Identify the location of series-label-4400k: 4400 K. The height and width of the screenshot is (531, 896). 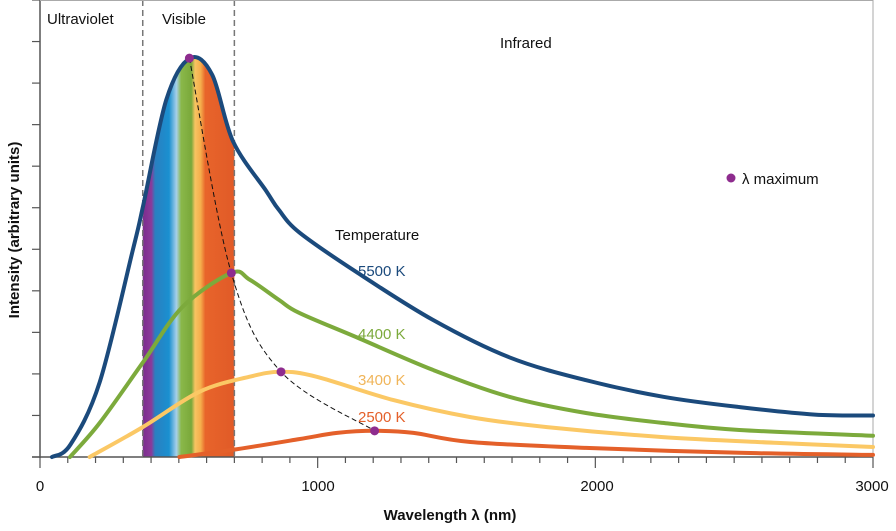
(382, 334).